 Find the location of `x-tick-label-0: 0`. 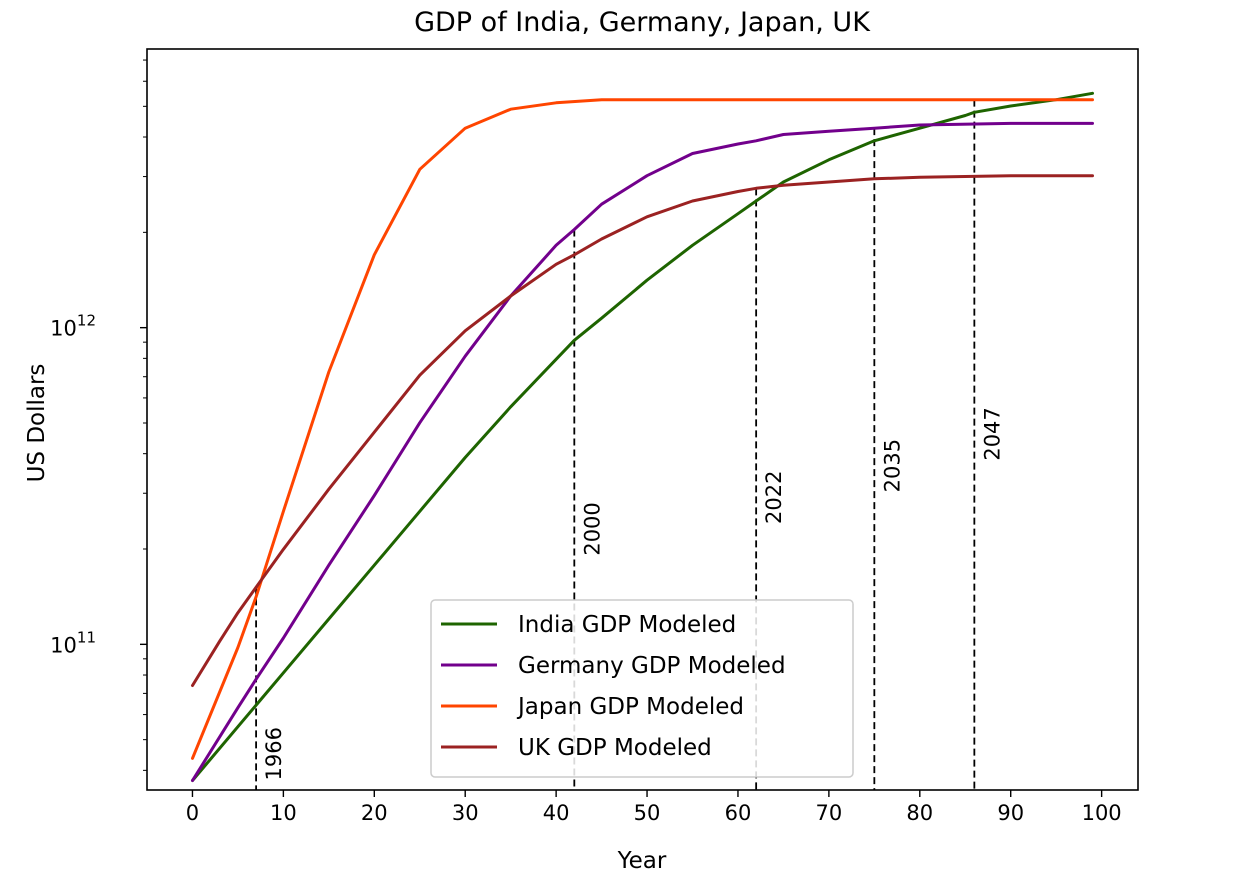

x-tick-label-0: 0 is located at coordinates (192, 813).